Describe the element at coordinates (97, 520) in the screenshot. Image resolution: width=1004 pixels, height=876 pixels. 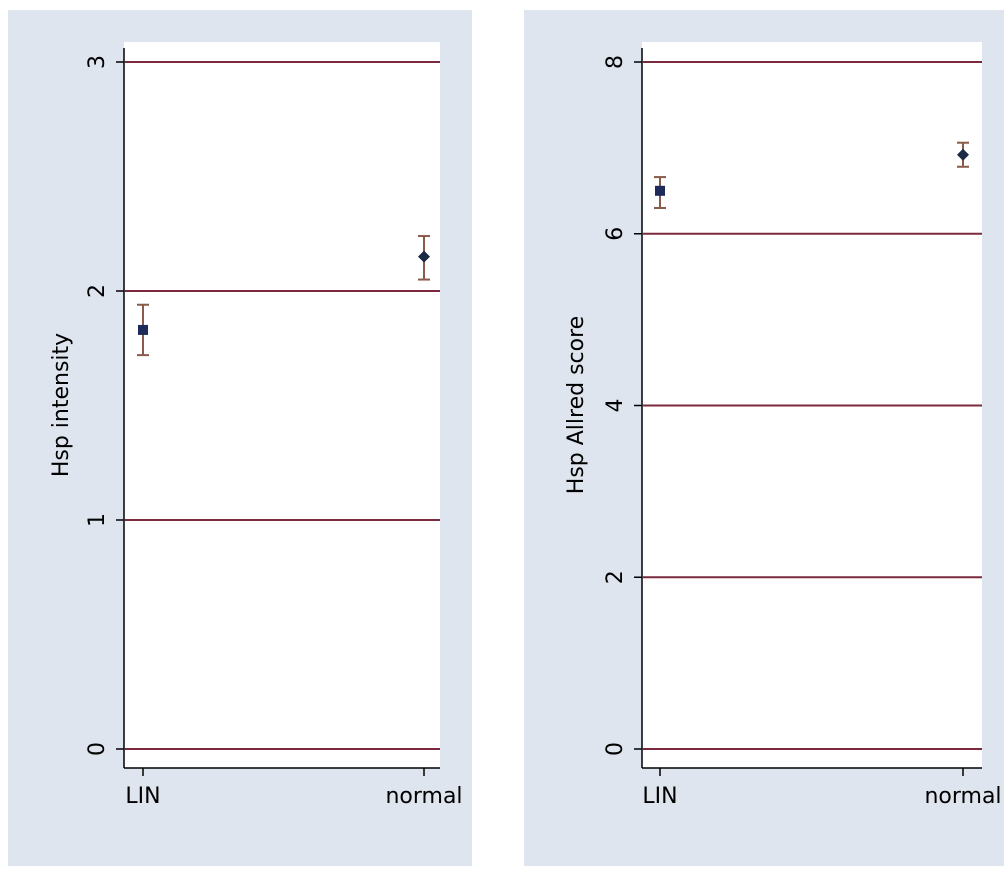
I see `y-tick-label: 1` at that location.